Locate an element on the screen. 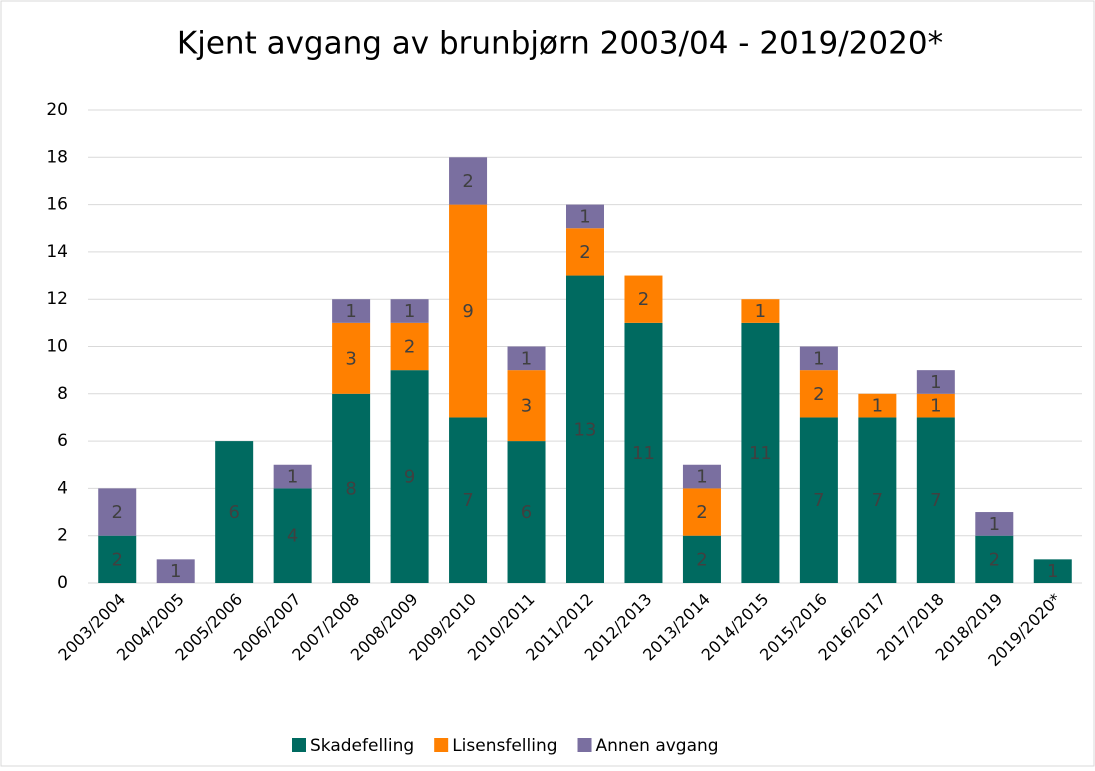  y-tick-label: 8 is located at coordinates (62, 394).